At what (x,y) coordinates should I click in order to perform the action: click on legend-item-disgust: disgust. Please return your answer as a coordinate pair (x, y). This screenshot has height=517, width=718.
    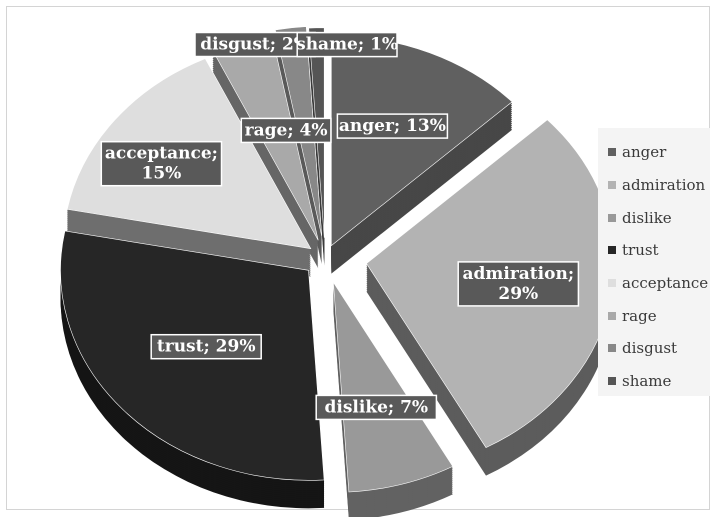
    Looking at the image, I should click on (654, 348).